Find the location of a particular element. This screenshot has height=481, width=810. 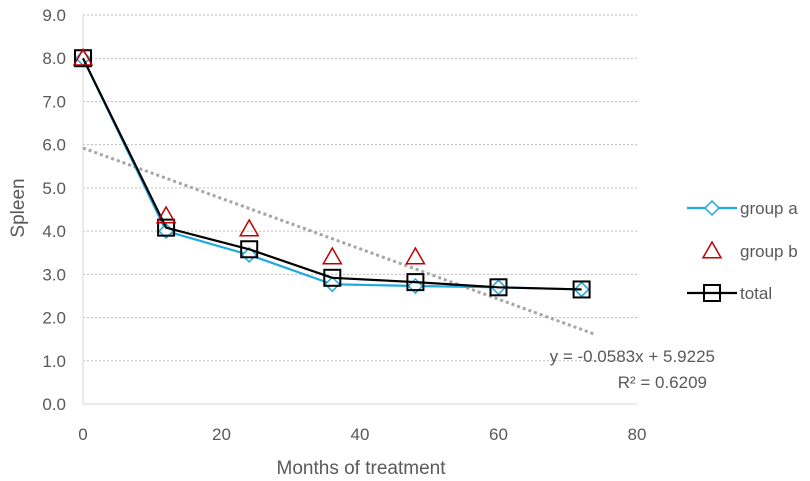

legend-item-group-a: group a is located at coordinates (742, 208).